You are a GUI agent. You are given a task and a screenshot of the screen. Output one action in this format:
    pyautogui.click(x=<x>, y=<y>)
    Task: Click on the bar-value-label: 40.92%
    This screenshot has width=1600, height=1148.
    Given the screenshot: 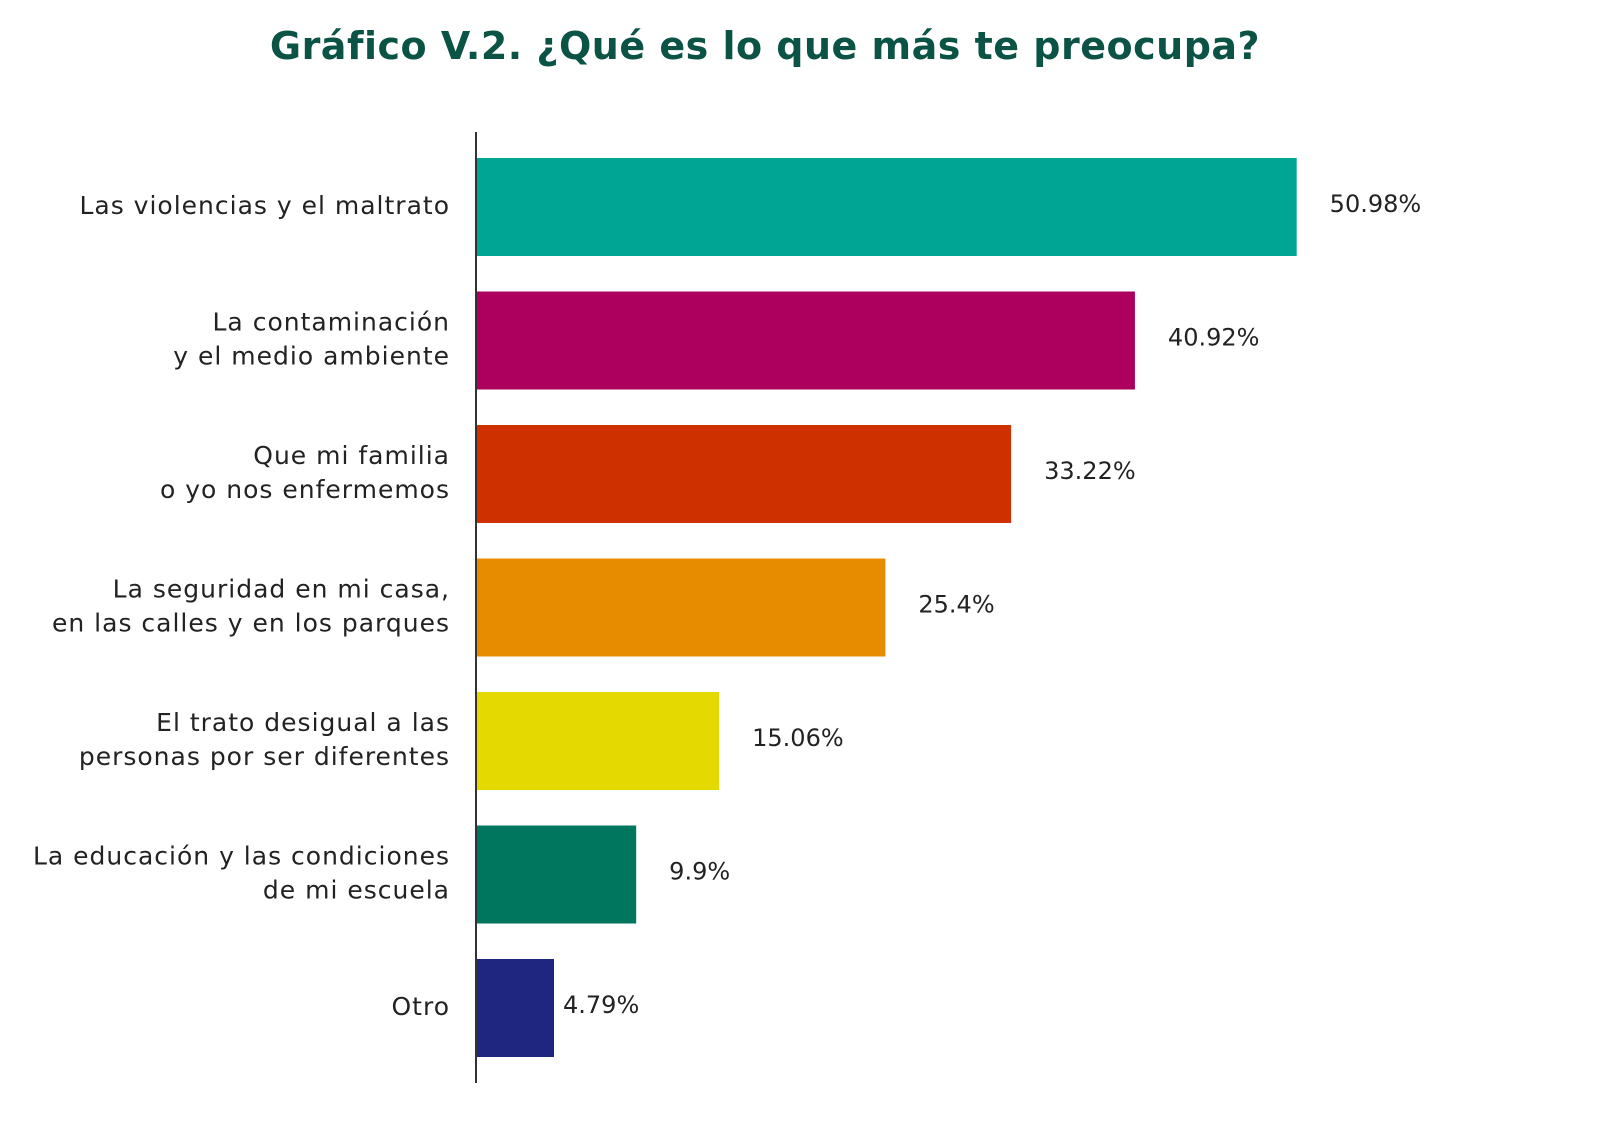 What is the action you would take?
    pyautogui.click(x=1214, y=338)
    